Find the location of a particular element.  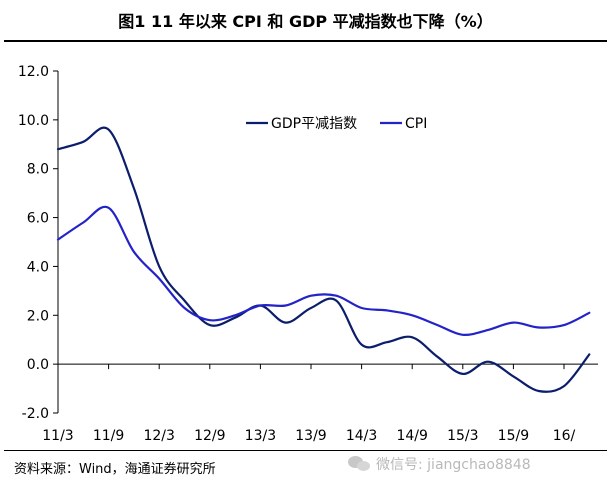

title-rule is located at coordinates (305, 41).